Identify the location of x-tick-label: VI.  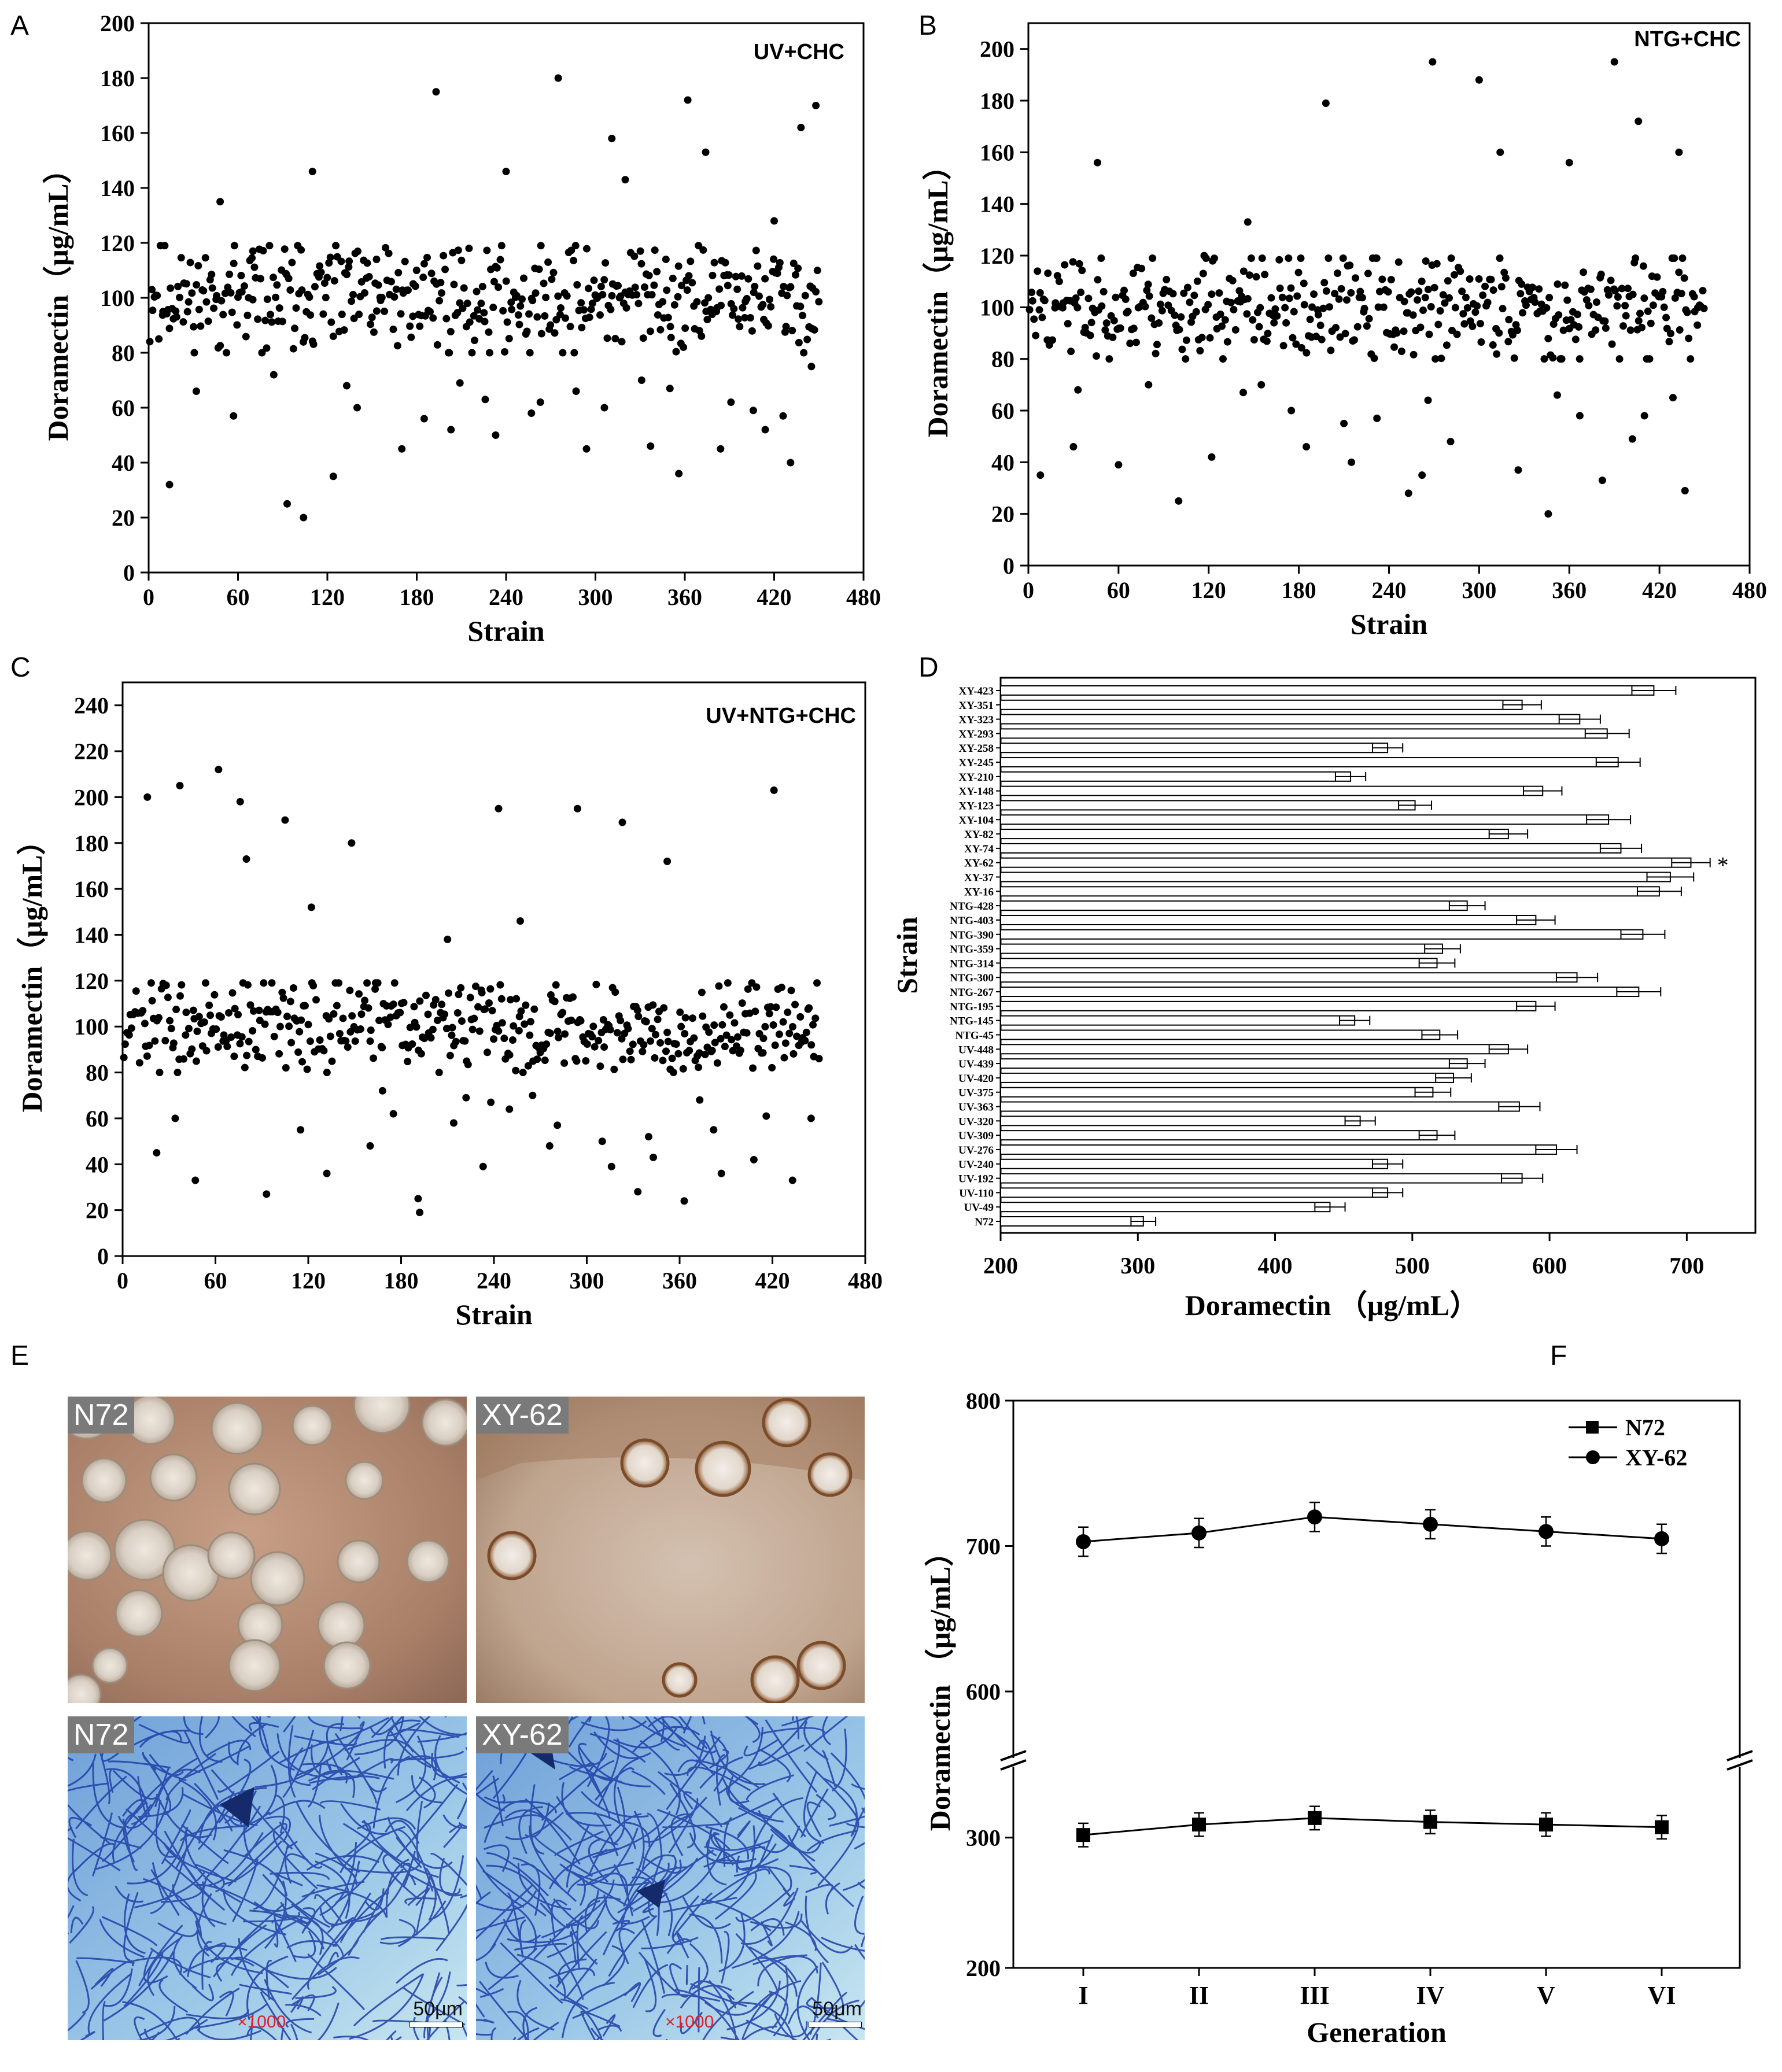
(1662, 1996).